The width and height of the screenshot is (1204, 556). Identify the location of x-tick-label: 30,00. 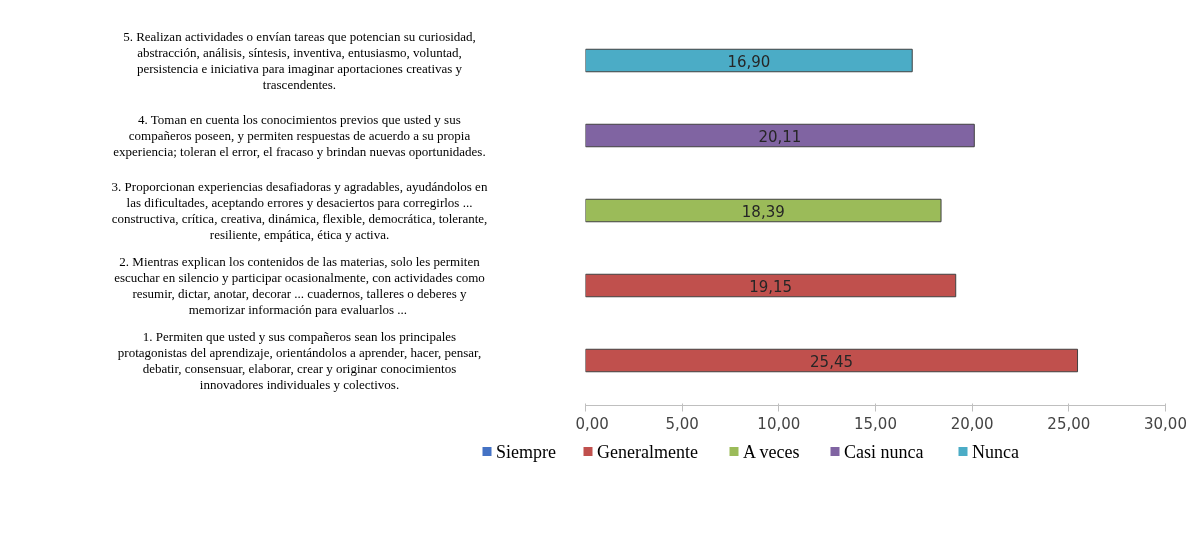
(1165, 423).